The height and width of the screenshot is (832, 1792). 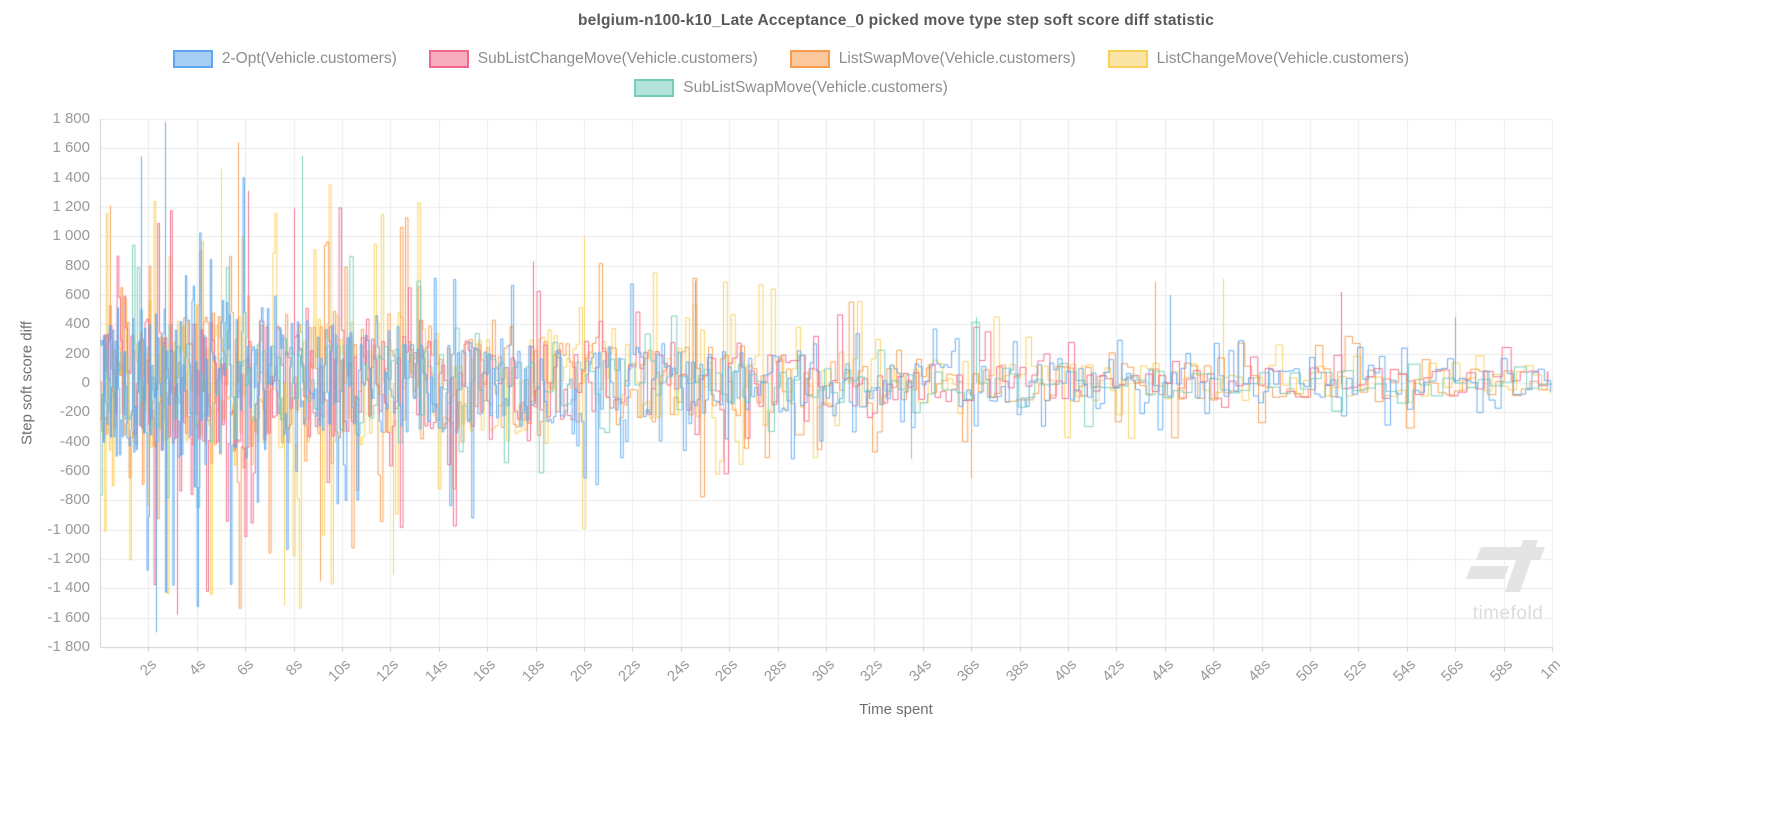 What do you see at coordinates (896, 709) in the screenshot?
I see `x-axis-title: Time spent` at bounding box center [896, 709].